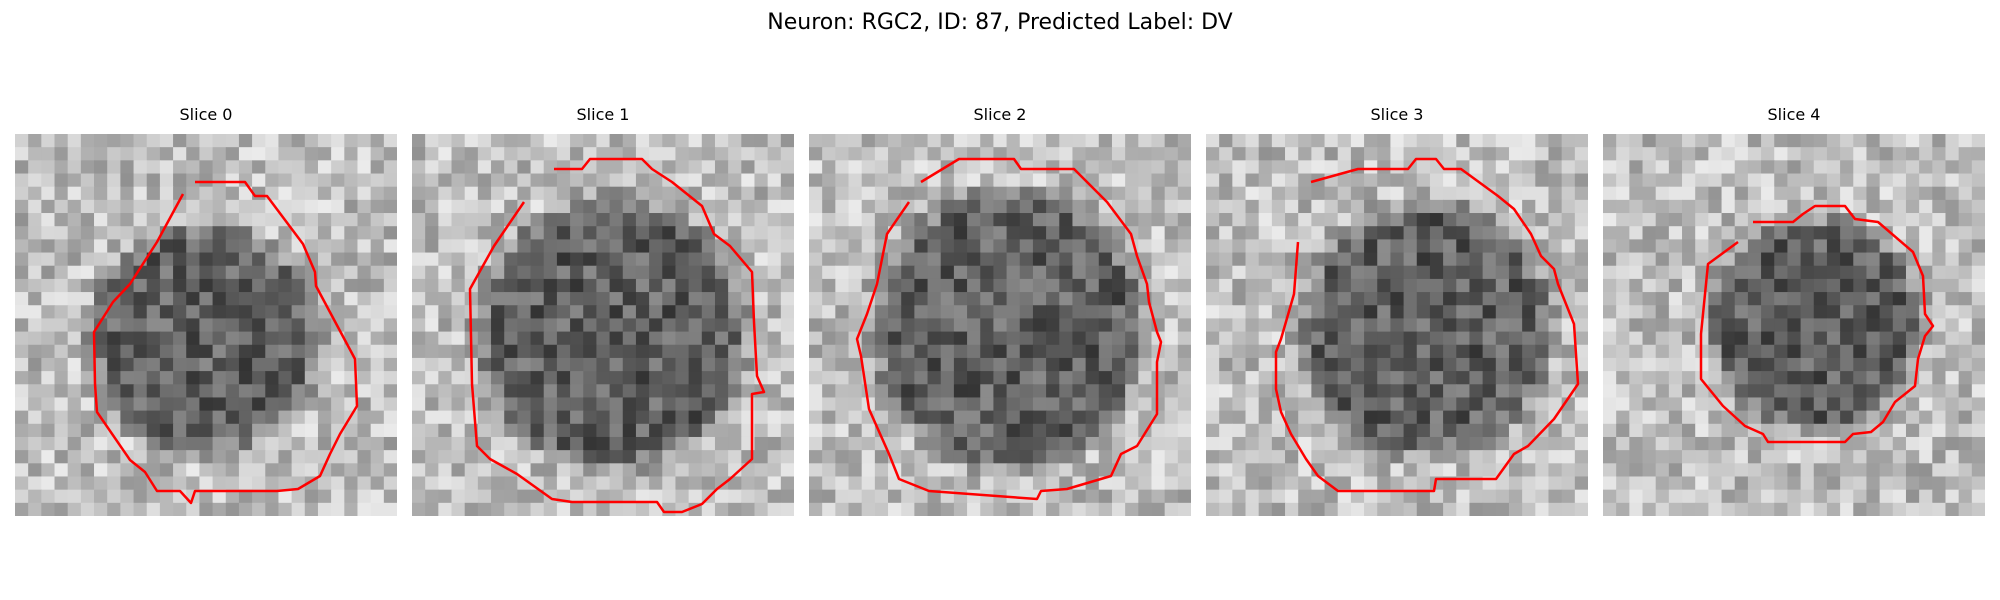 Image resolution: width=2000 pixels, height=600 pixels. Describe the element at coordinates (603, 114) in the screenshot. I see `slice-title-1: Slice 1` at that location.